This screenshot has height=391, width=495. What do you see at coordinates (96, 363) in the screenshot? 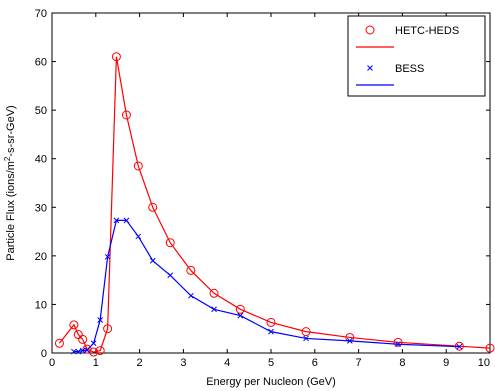
I see `x-tick-label: 1` at bounding box center [96, 363].